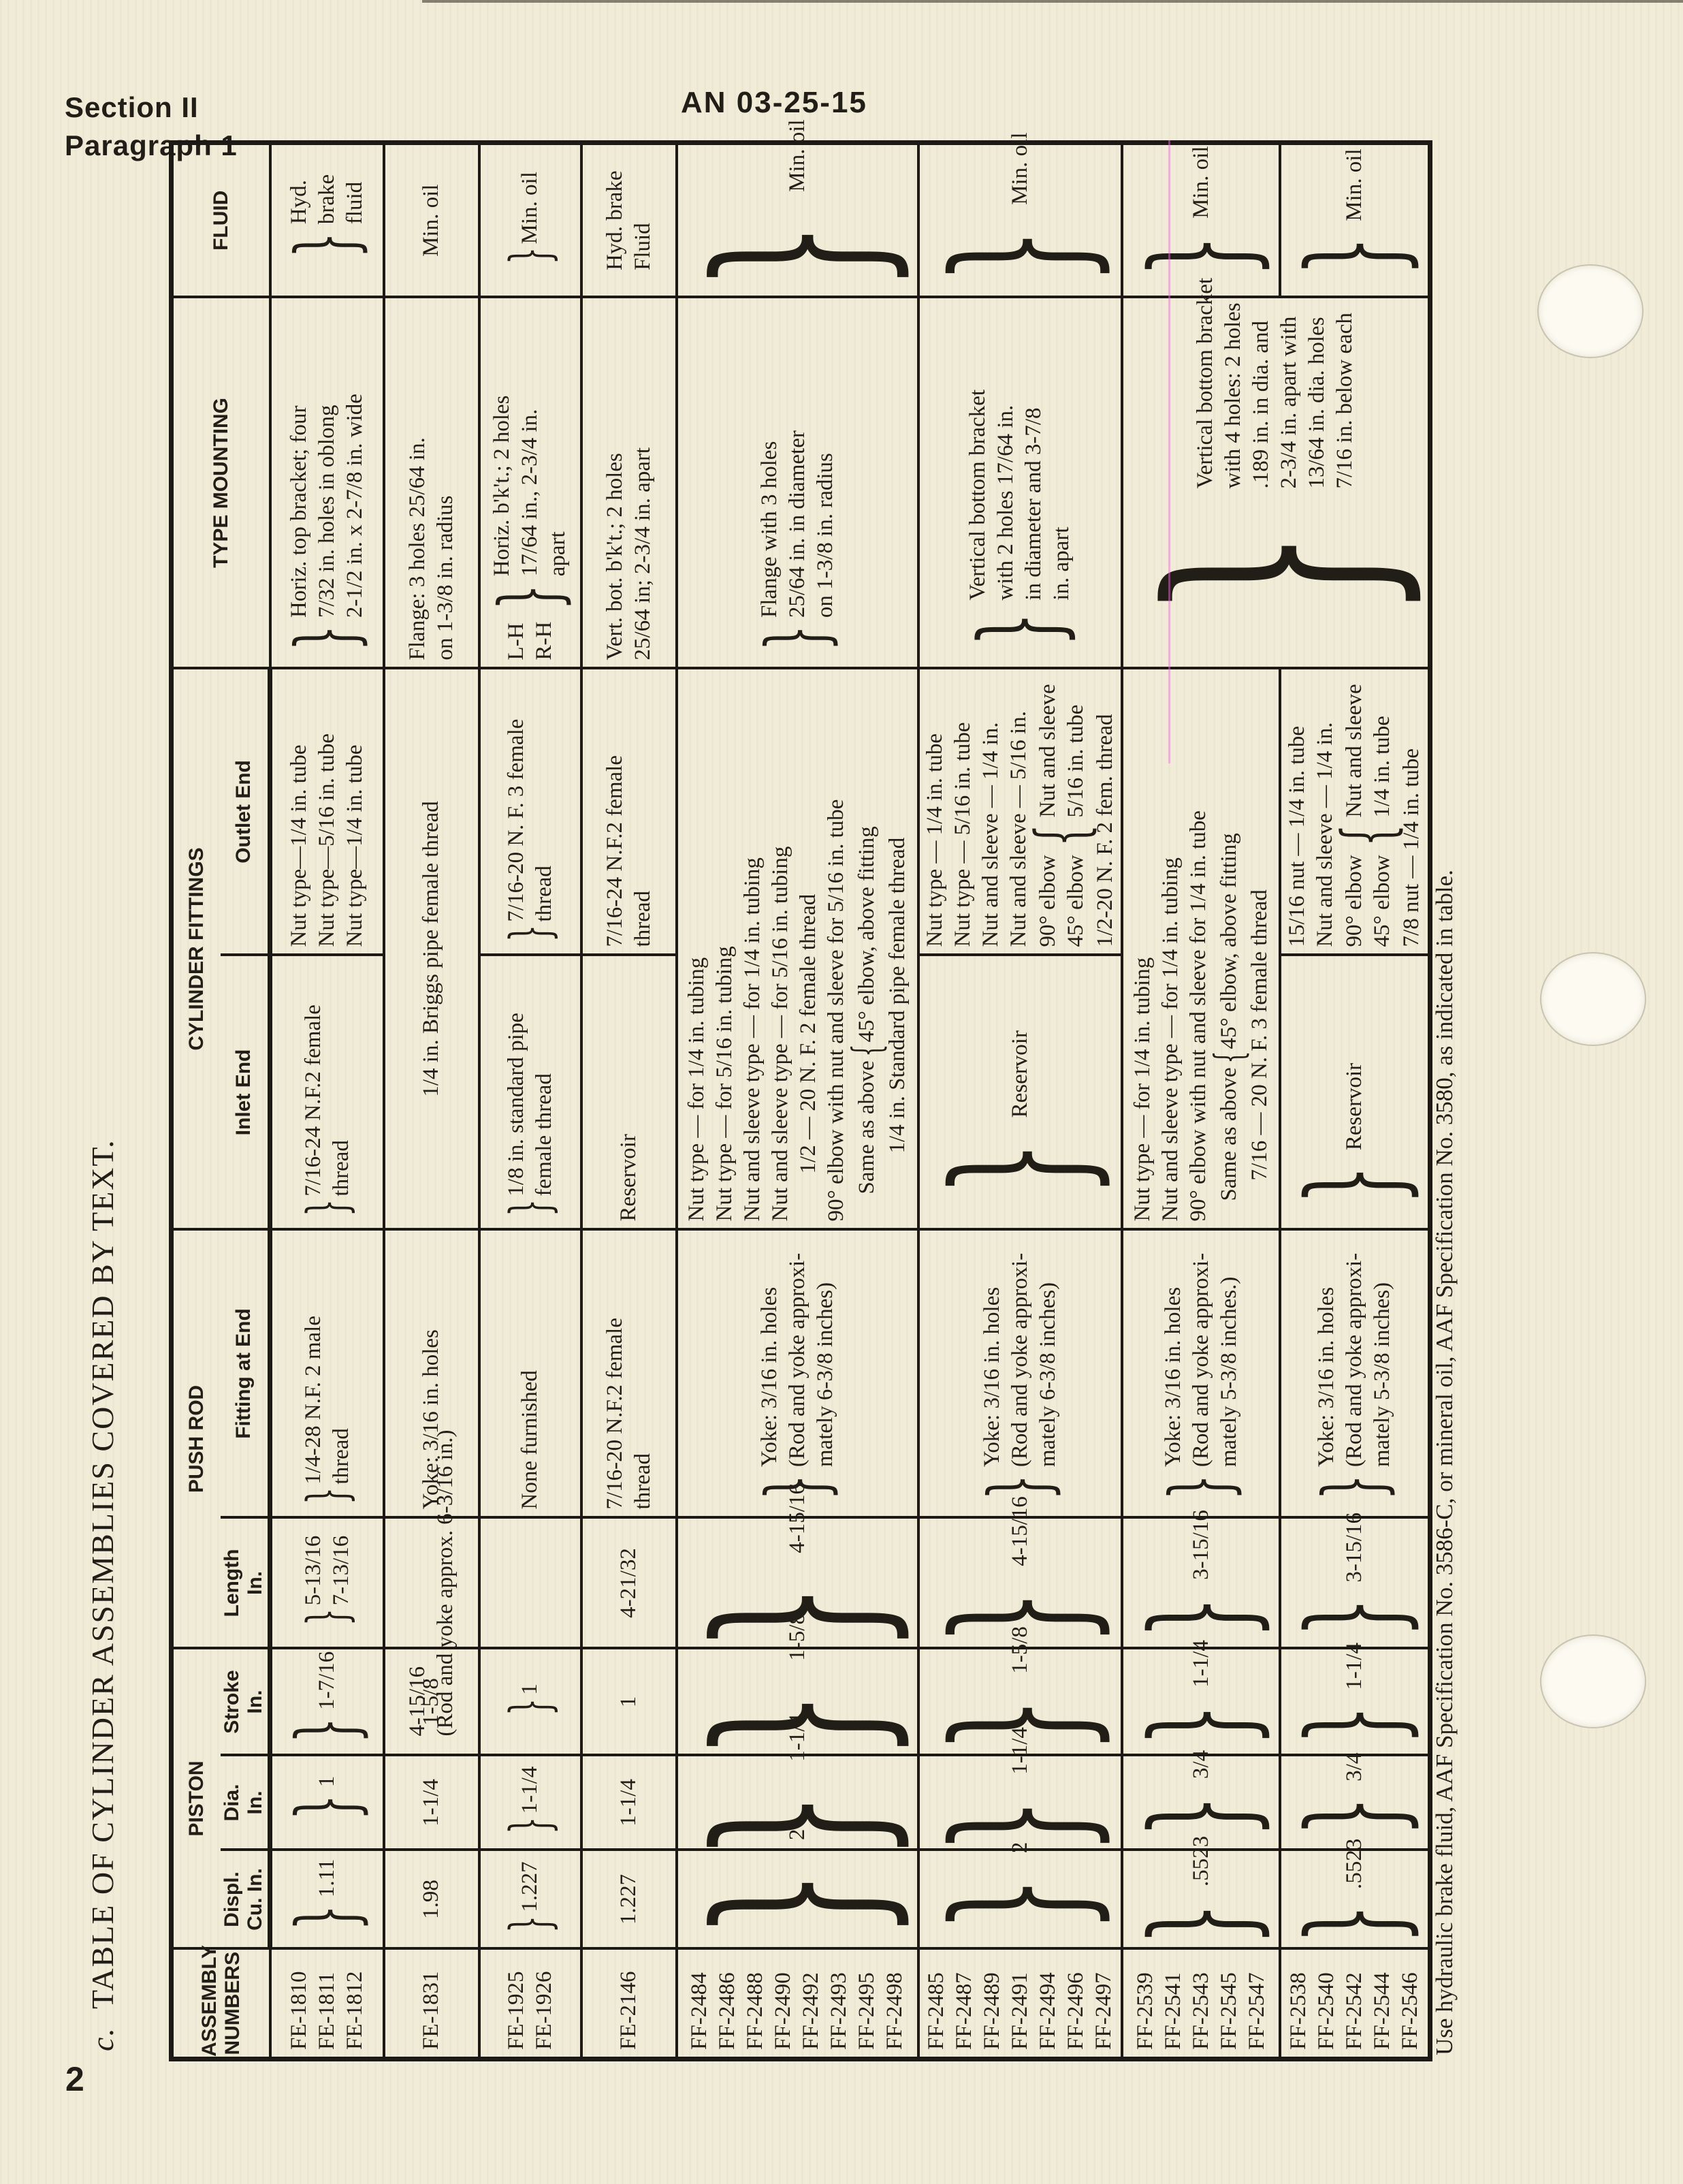 The height and width of the screenshot is (2184, 1683). Describe the element at coordinates (431, 2011) in the screenshot. I see `cell-line: FE-1831` at that location.